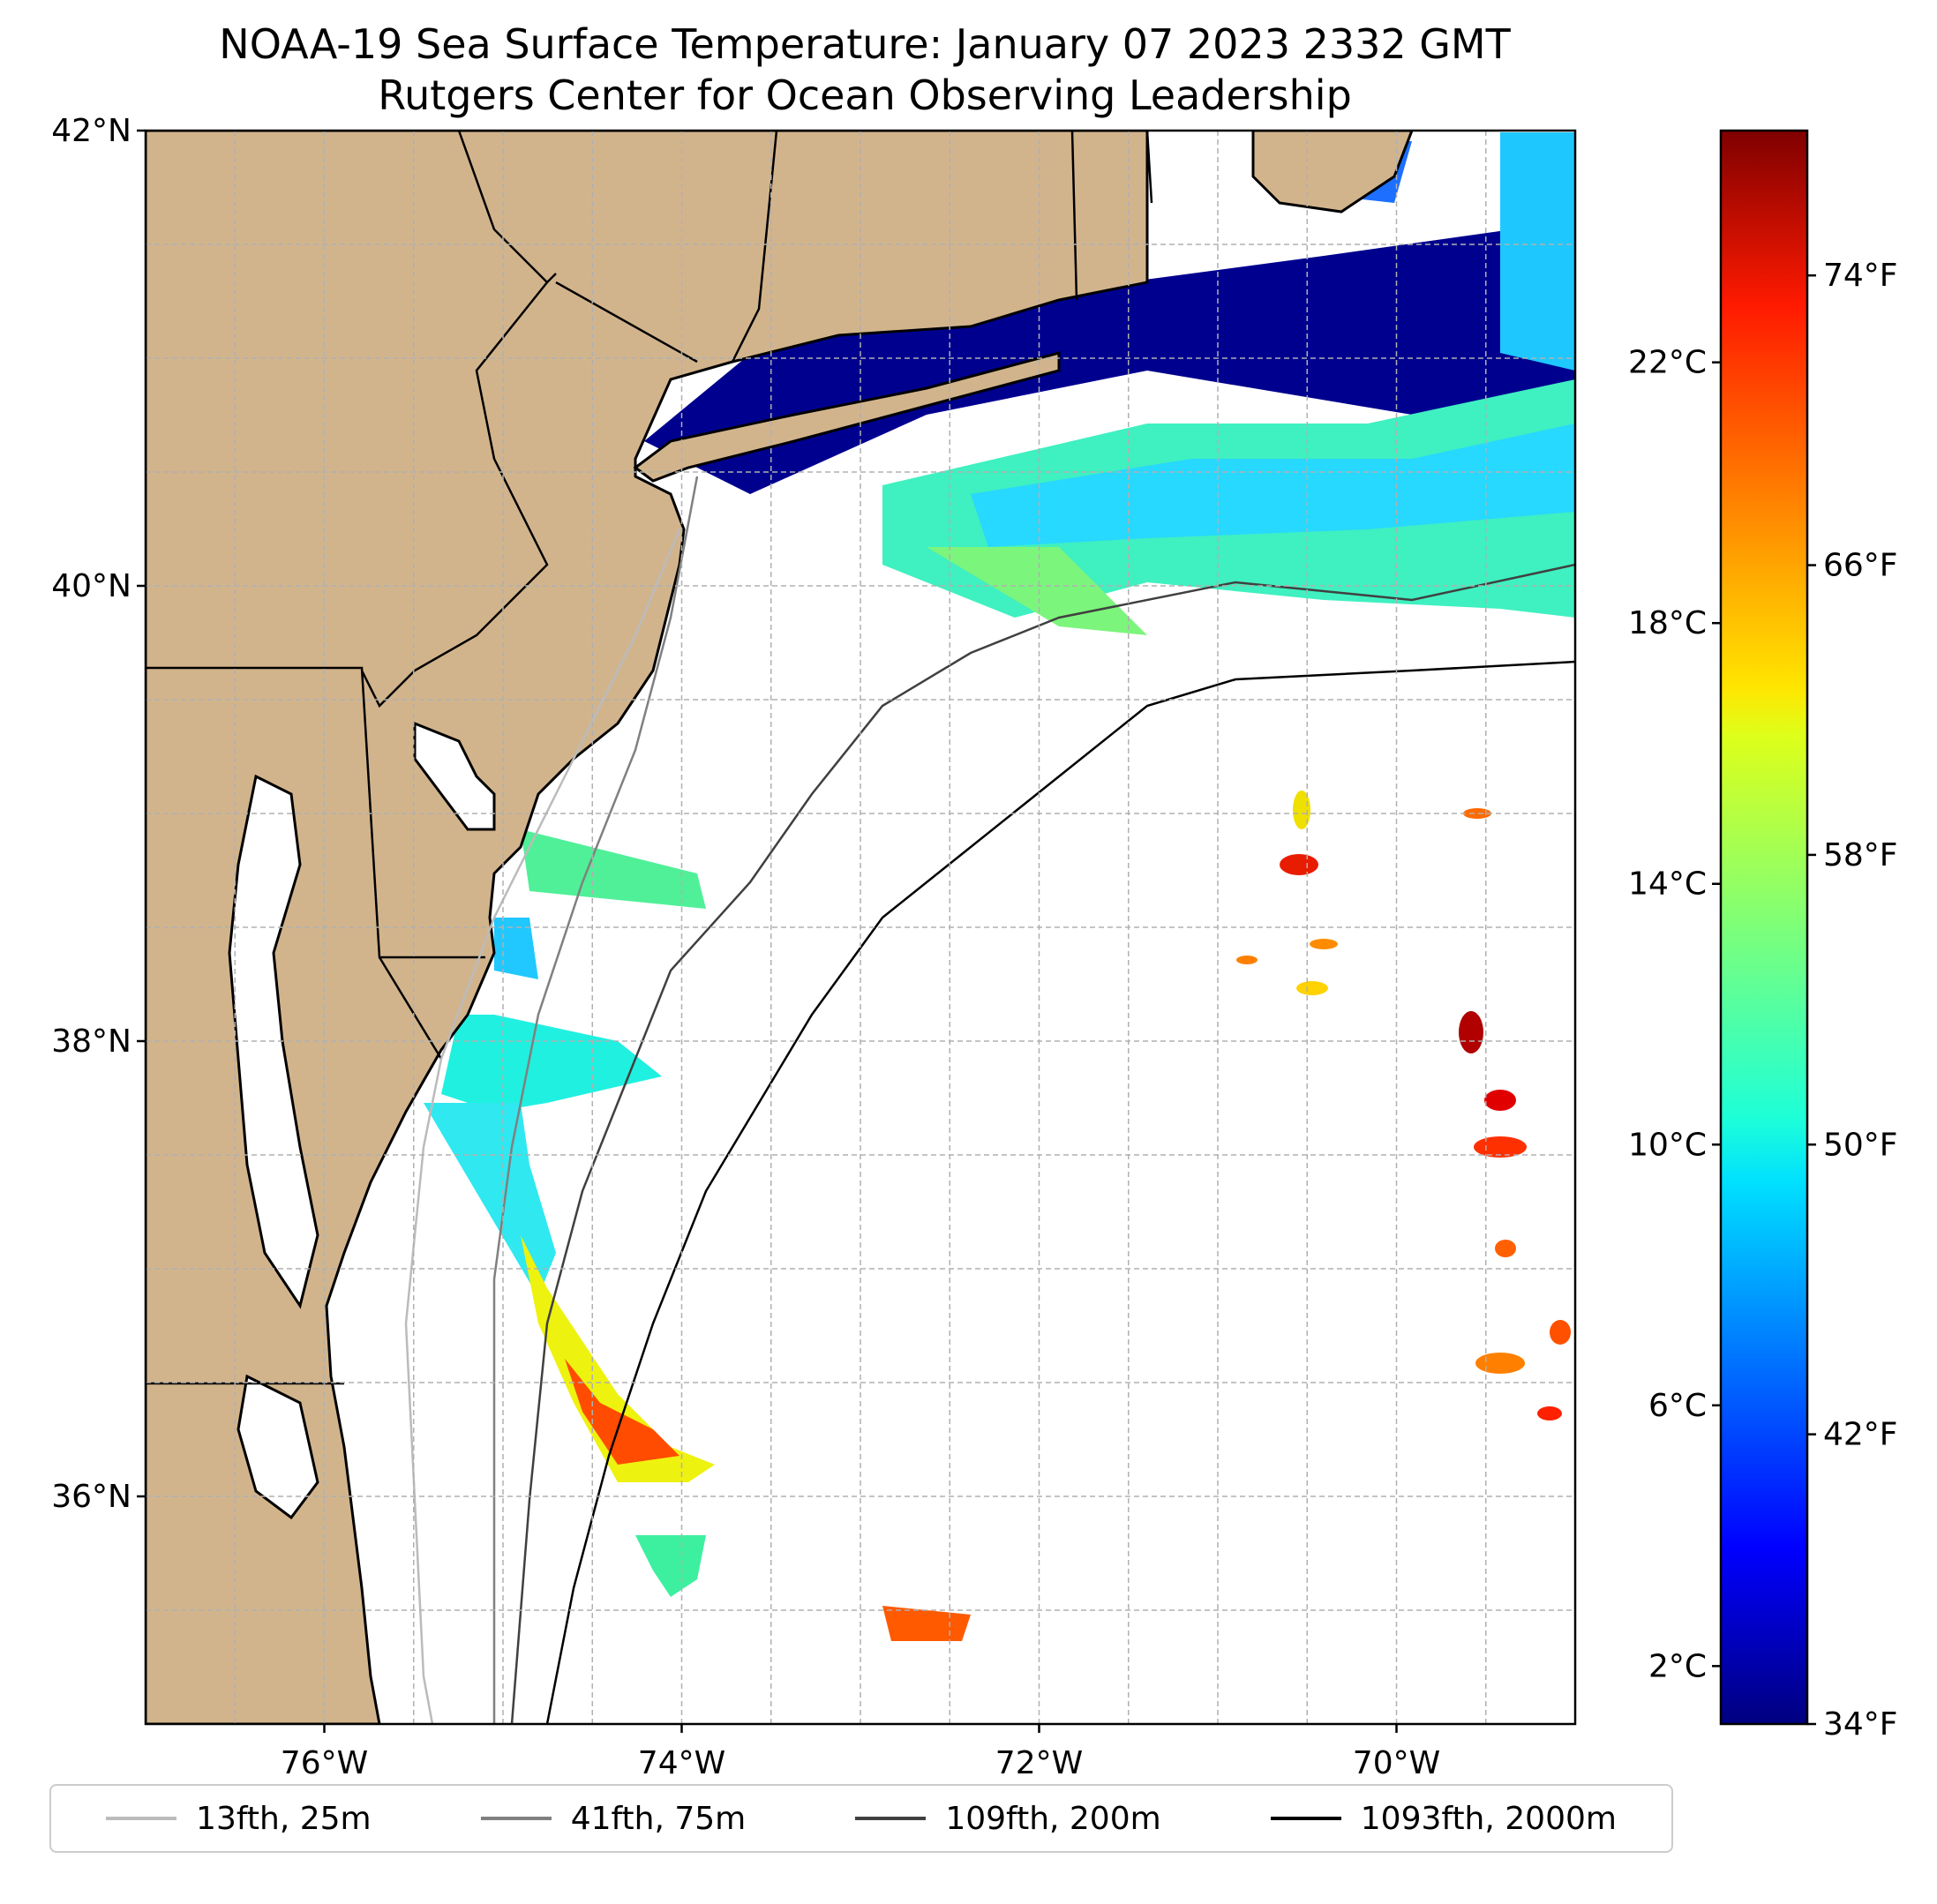 Image resolution: width=1937 pixels, height=1904 pixels. What do you see at coordinates (91, 1041) in the screenshot?
I see `lat-tick-label: 38°N` at bounding box center [91, 1041].